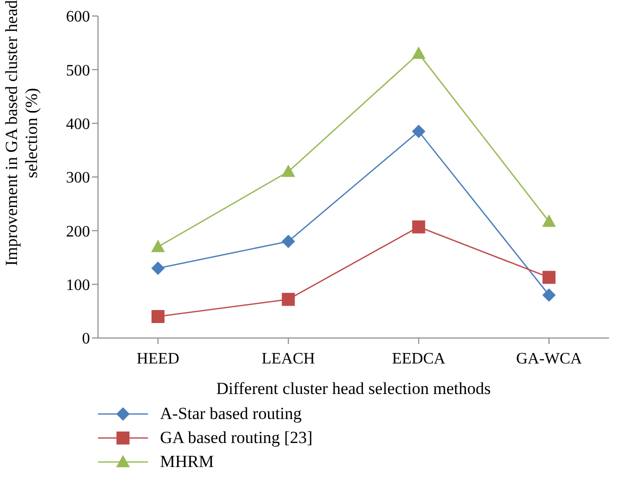 This screenshot has height=494, width=625. What do you see at coordinates (22, 134) in the screenshot?
I see `y-axis-title: Improvement in GA based cluster head selection (%)` at bounding box center [22, 134].